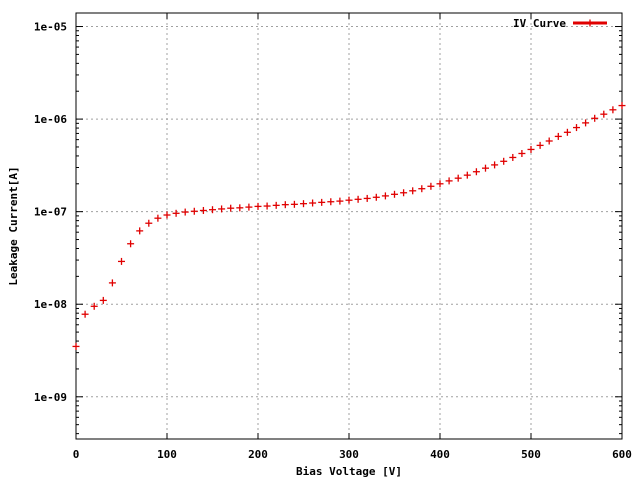  I want to click on y-axis-label: Leakage Current[A], so click(13, 225).